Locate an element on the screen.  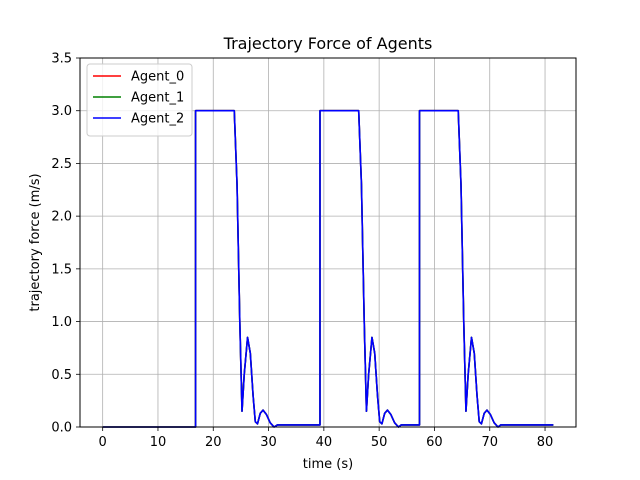
x-axis-label: time (s) is located at coordinates (328, 464).